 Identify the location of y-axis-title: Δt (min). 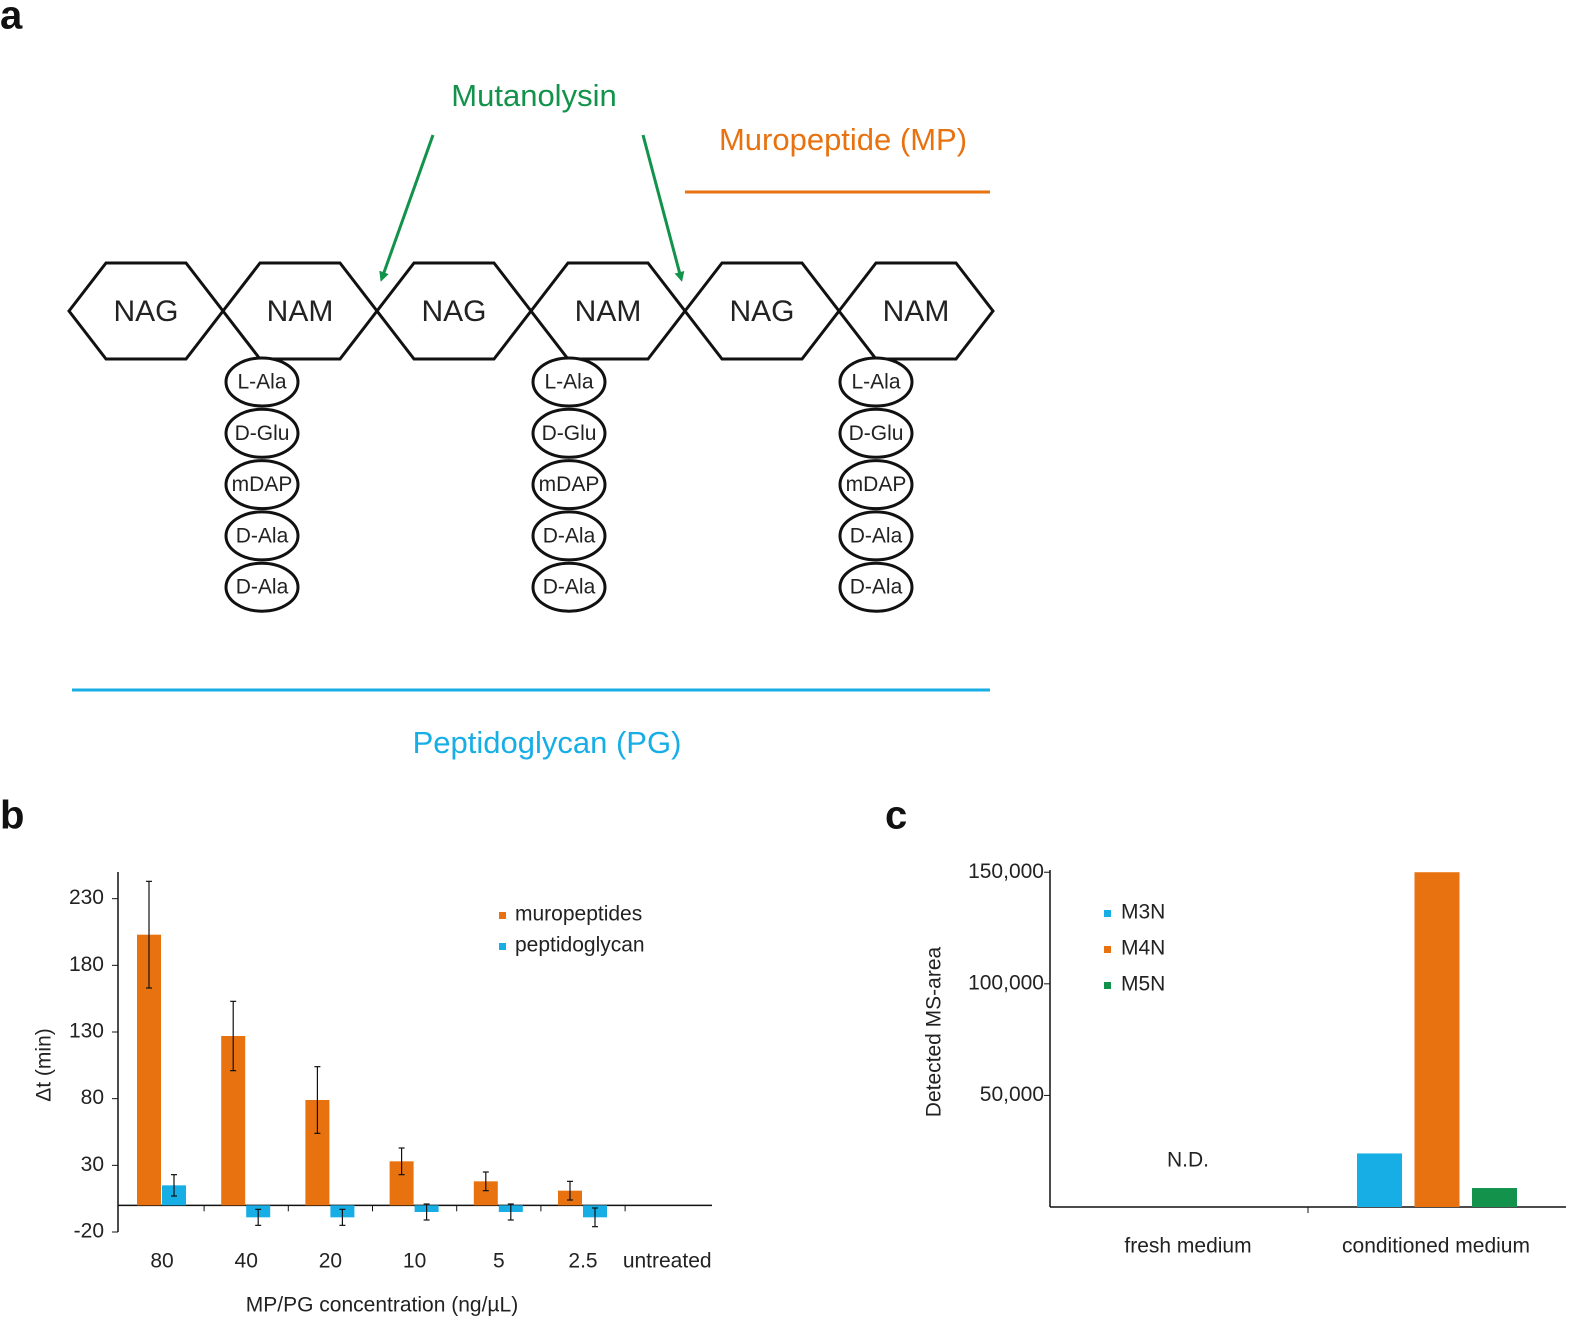
(44, 1065).